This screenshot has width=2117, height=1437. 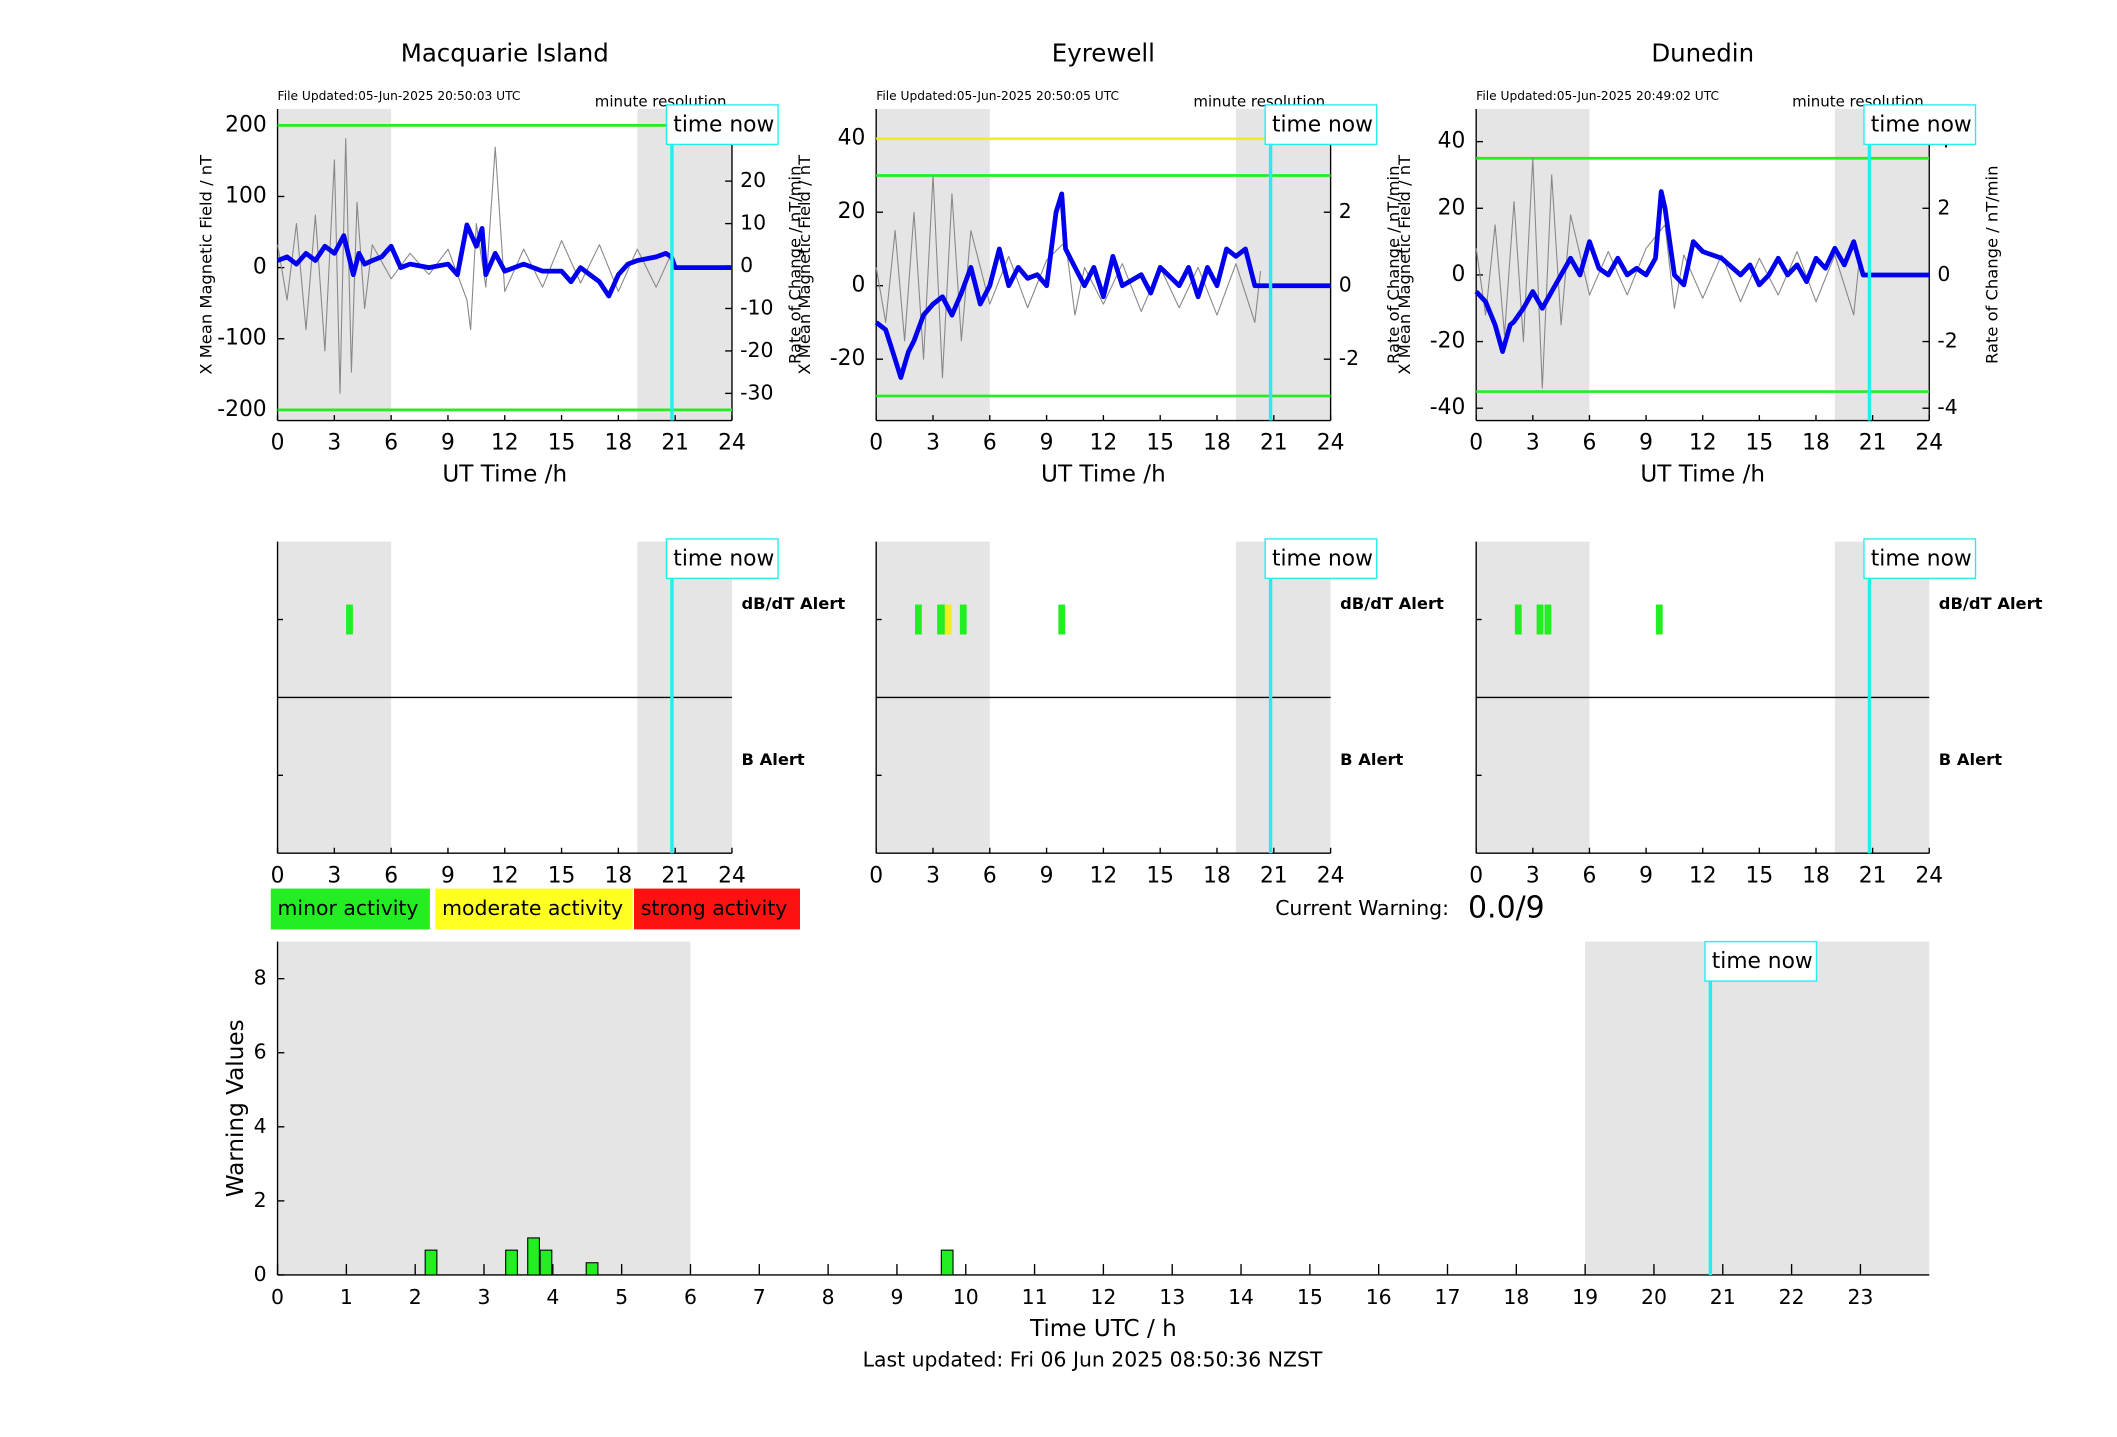 I want to click on x-tick-label: 7, so click(x=759, y=1297).